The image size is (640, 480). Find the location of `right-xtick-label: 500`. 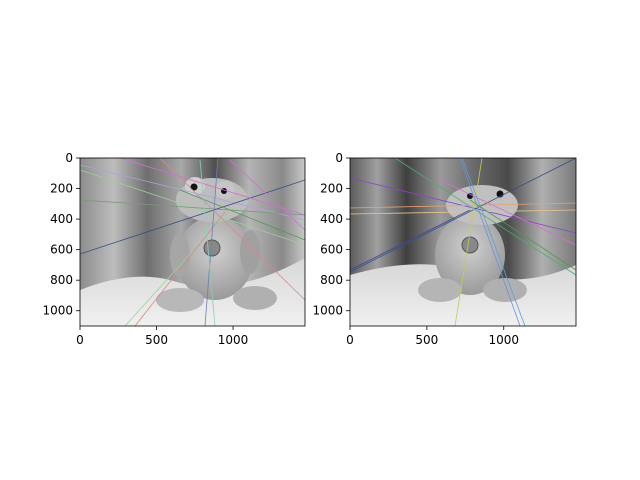

right-xtick-label: 500 is located at coordinates (426, 340).